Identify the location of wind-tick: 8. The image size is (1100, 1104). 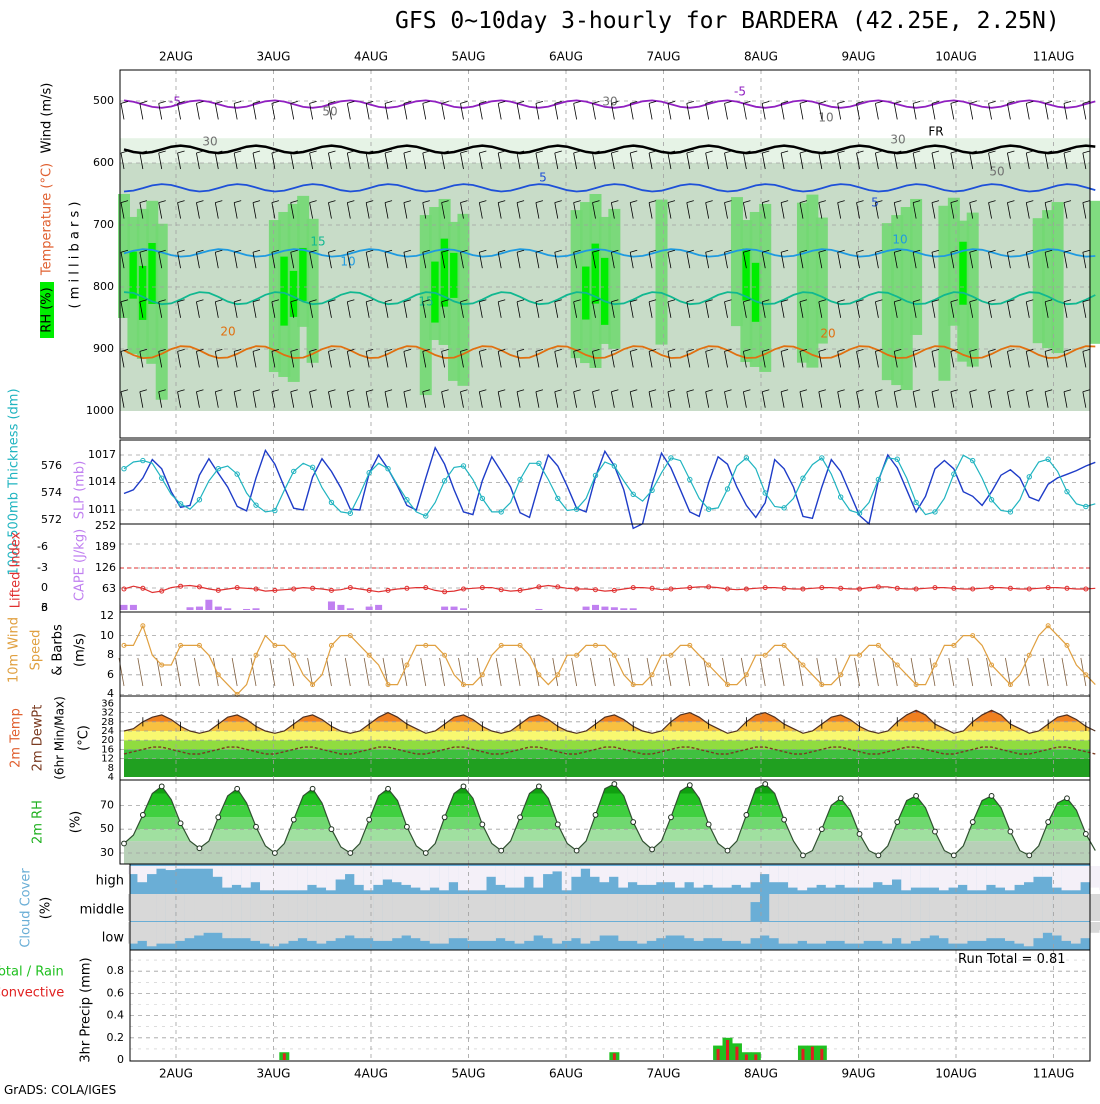
(110, 654).